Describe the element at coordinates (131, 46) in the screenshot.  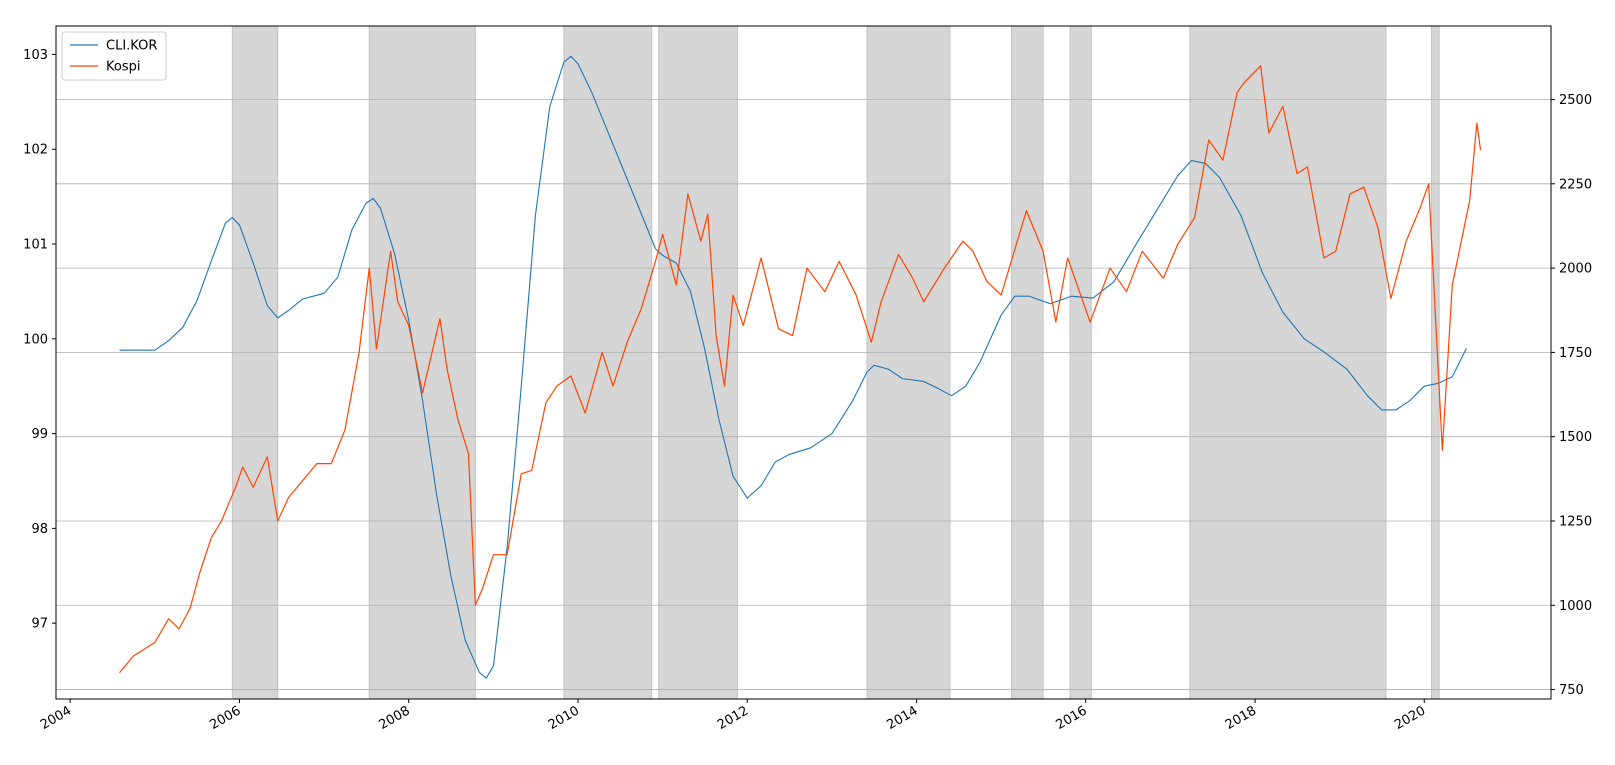
I see `legend-label-cli-kor: CLI.KOR` at that location.